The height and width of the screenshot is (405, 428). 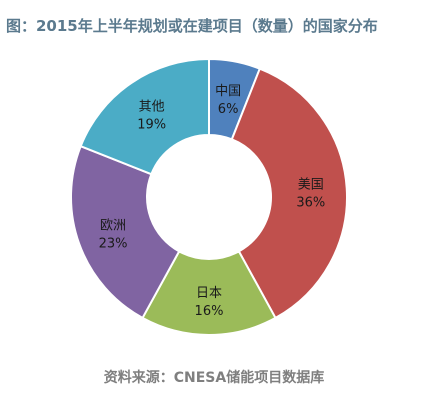 I want to click on chart-title: 图：2015年上半年规划或在建项目（数量）的国家分布, so click(x=192, y=26).